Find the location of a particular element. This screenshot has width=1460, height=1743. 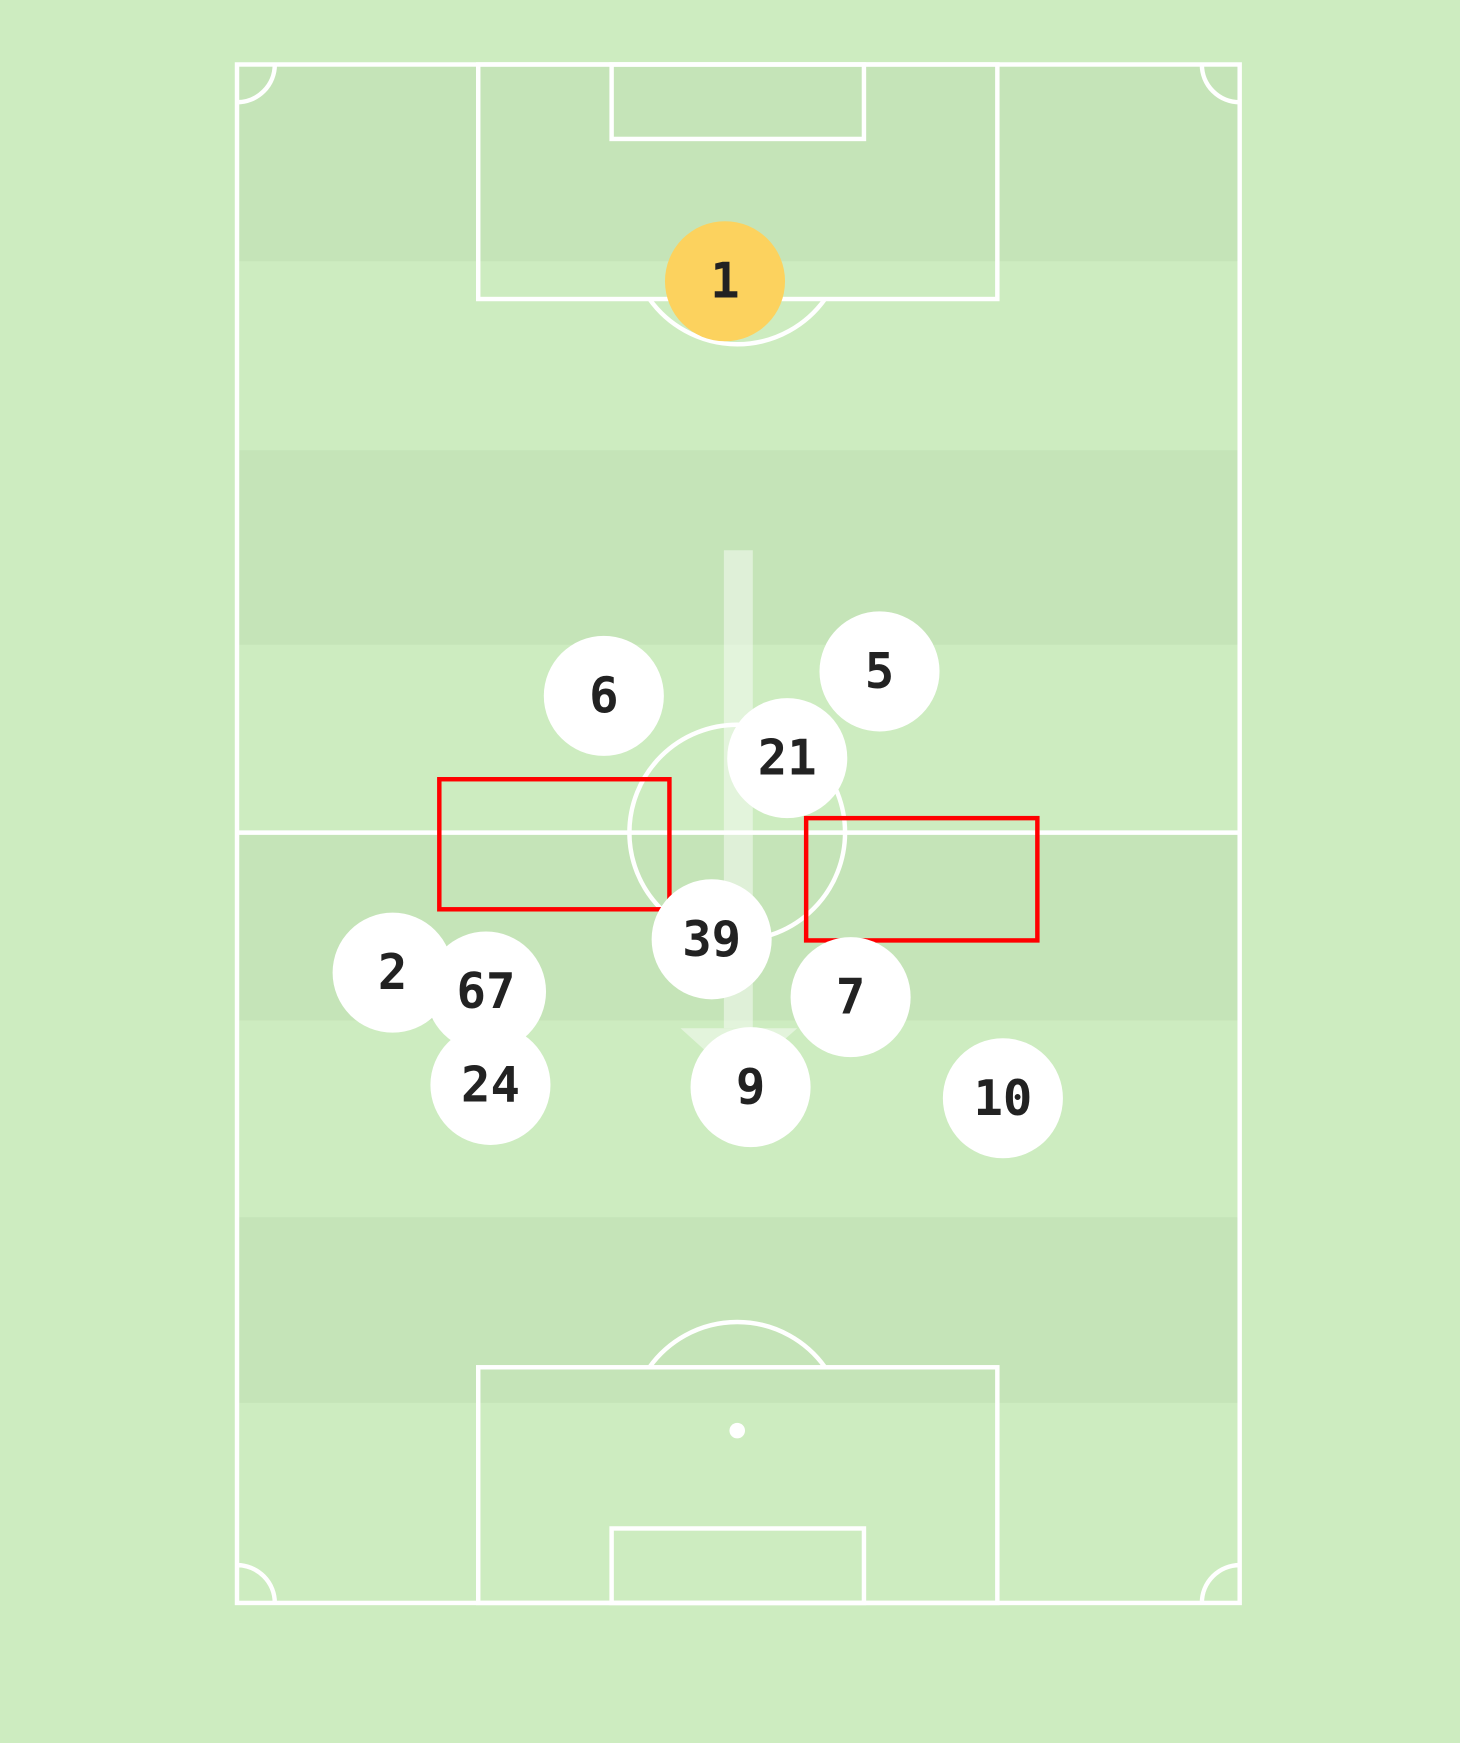

player-number: 5 is located at coordinates (879, 671).